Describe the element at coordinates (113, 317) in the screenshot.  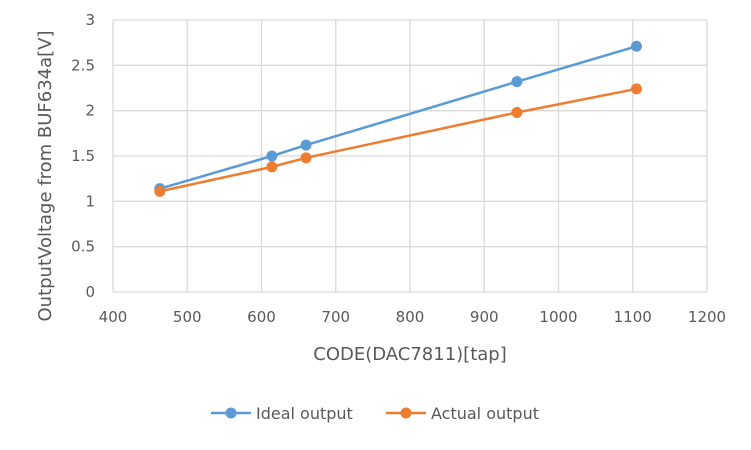
I see `x-tick-label: 400` at that location.